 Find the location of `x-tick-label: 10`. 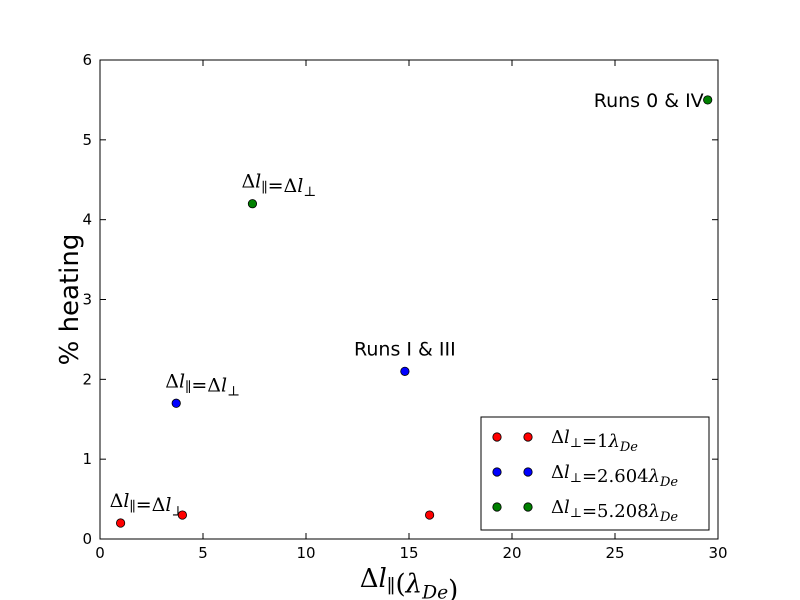

x-tick-label: 10 is located at coordinates (305, 553).